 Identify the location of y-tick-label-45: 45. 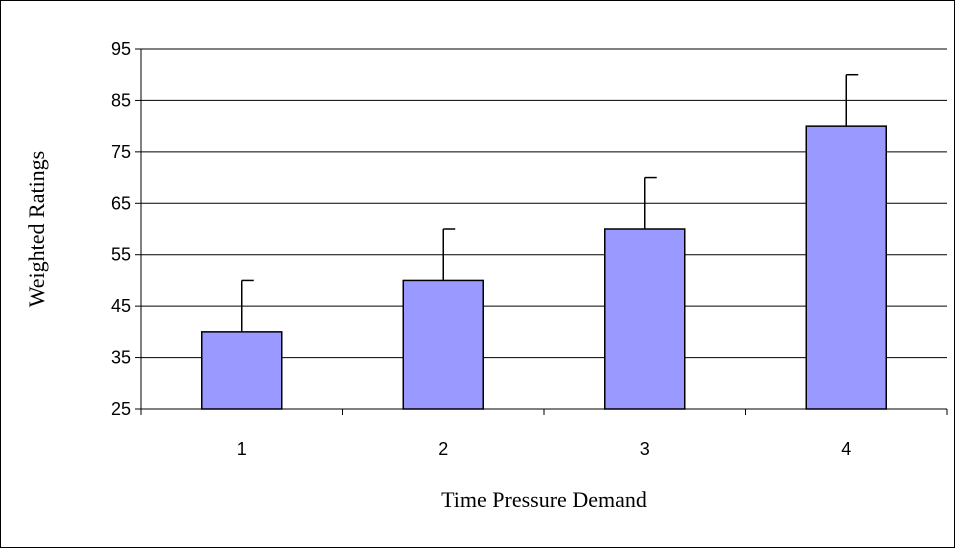
(121, 306).